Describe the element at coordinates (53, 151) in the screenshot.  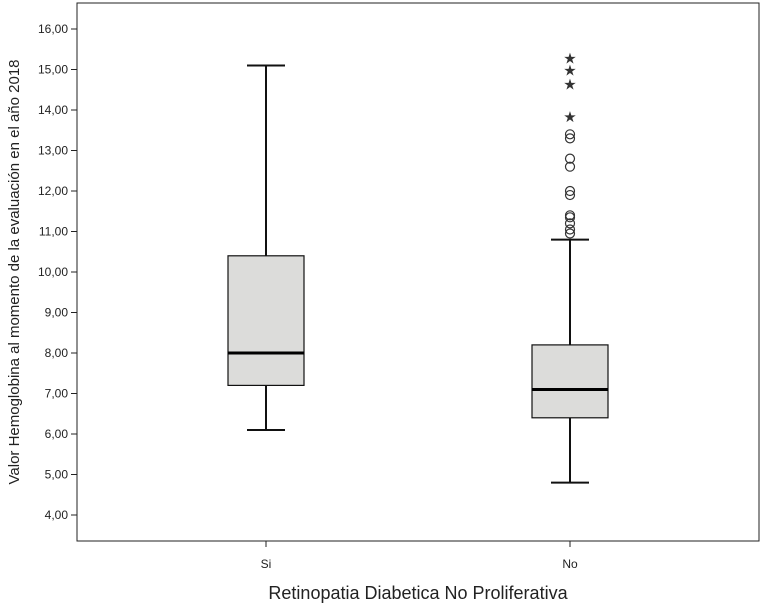
I see `y-tick-label: 13,00` at that location.